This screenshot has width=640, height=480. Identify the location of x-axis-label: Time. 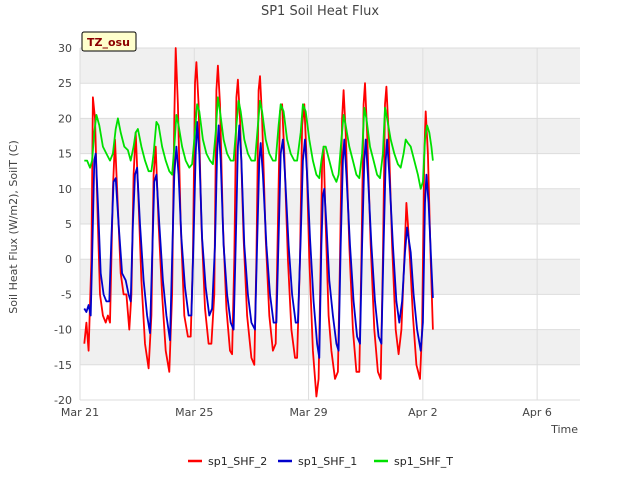
(564, 429).